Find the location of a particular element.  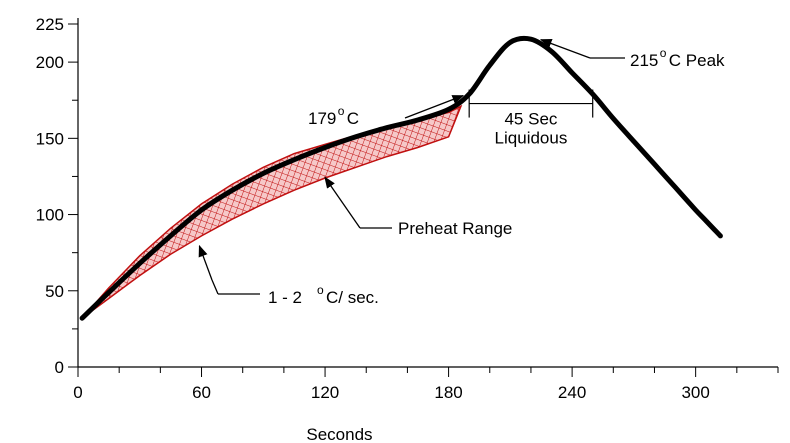

peak-label-value: 215 is located at coordinates (644, 60).